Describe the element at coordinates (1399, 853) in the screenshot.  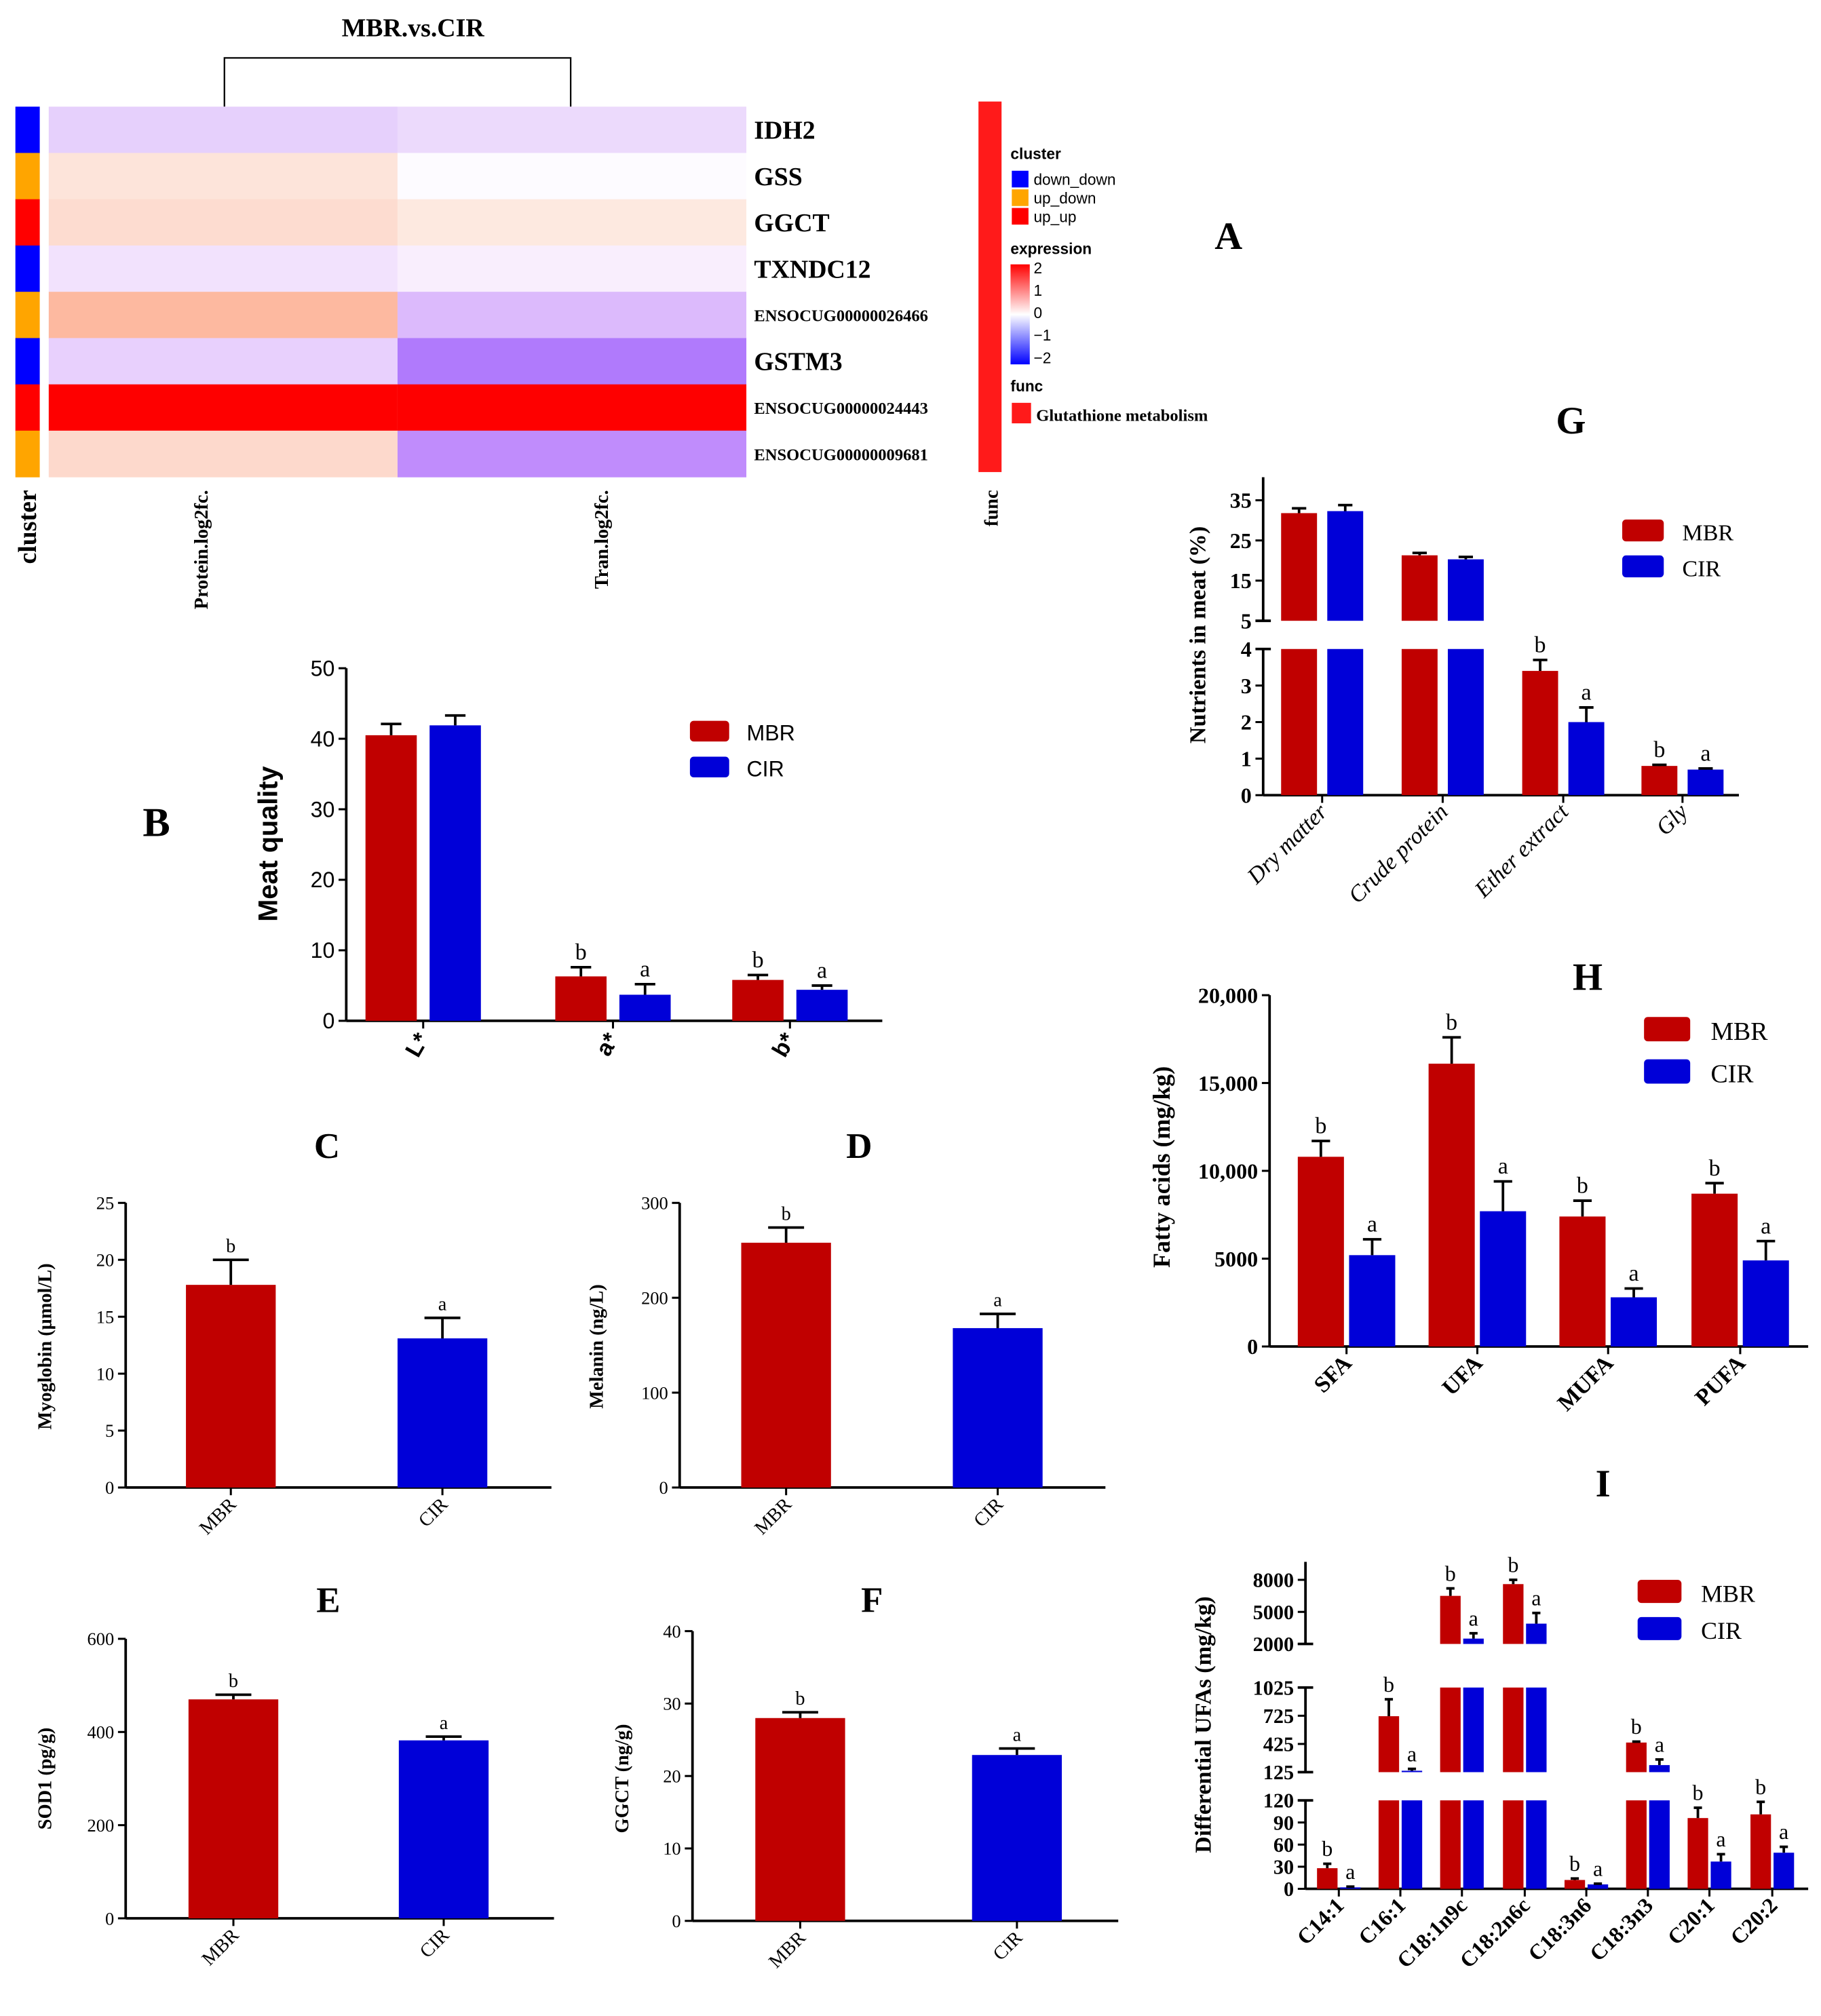
I see `x-tick-label: Crude protein` at that location.